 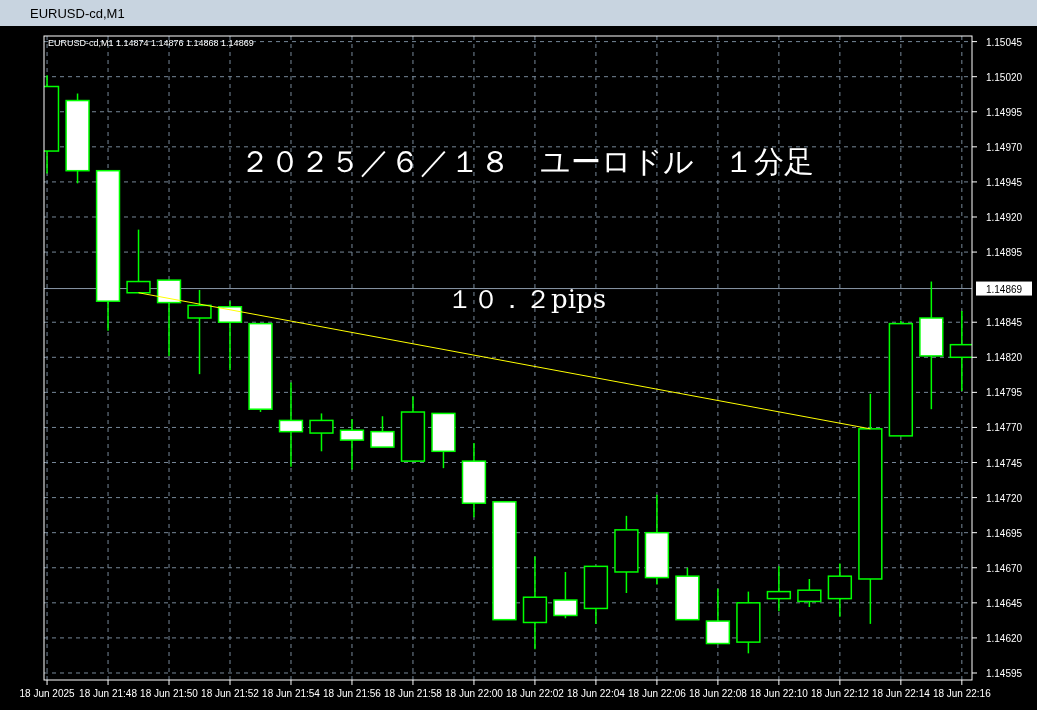 What do you see at coordinates (526, 161) in the screenshot?
I see `annotation: ２０２５／６／１８ ユーロドル １分足` at bounding box center [526, 161].